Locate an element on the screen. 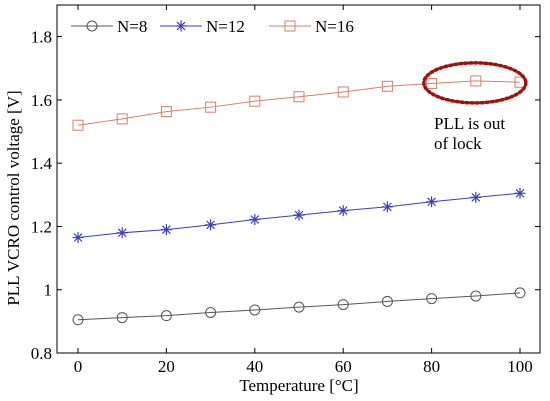  out-of-lock-ellipse is located at coordinates (475, 83).